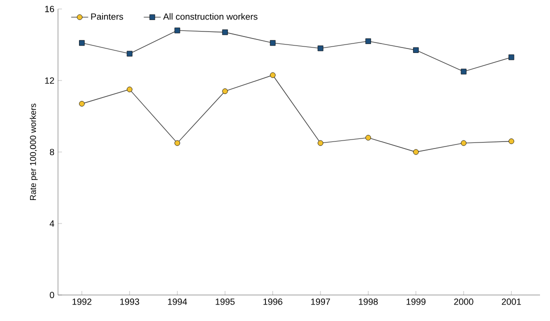 The image size is (550, 321). Describe the element at coordinates (178, 301) in the screenshot. I see `x-tick-label: 1994` at that location.